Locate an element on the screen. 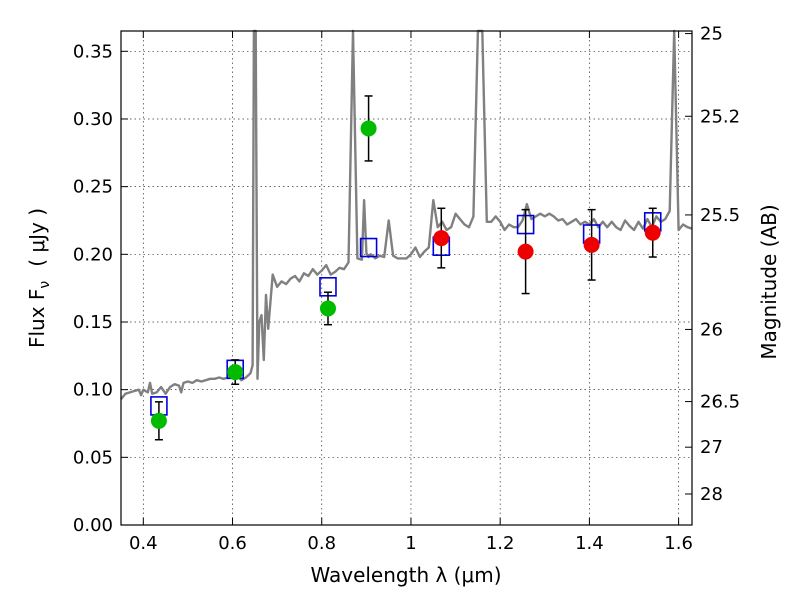 This screenshot has height=600, width=800. y2-tick-label: 25.2 is located at coordinates (720, 116).